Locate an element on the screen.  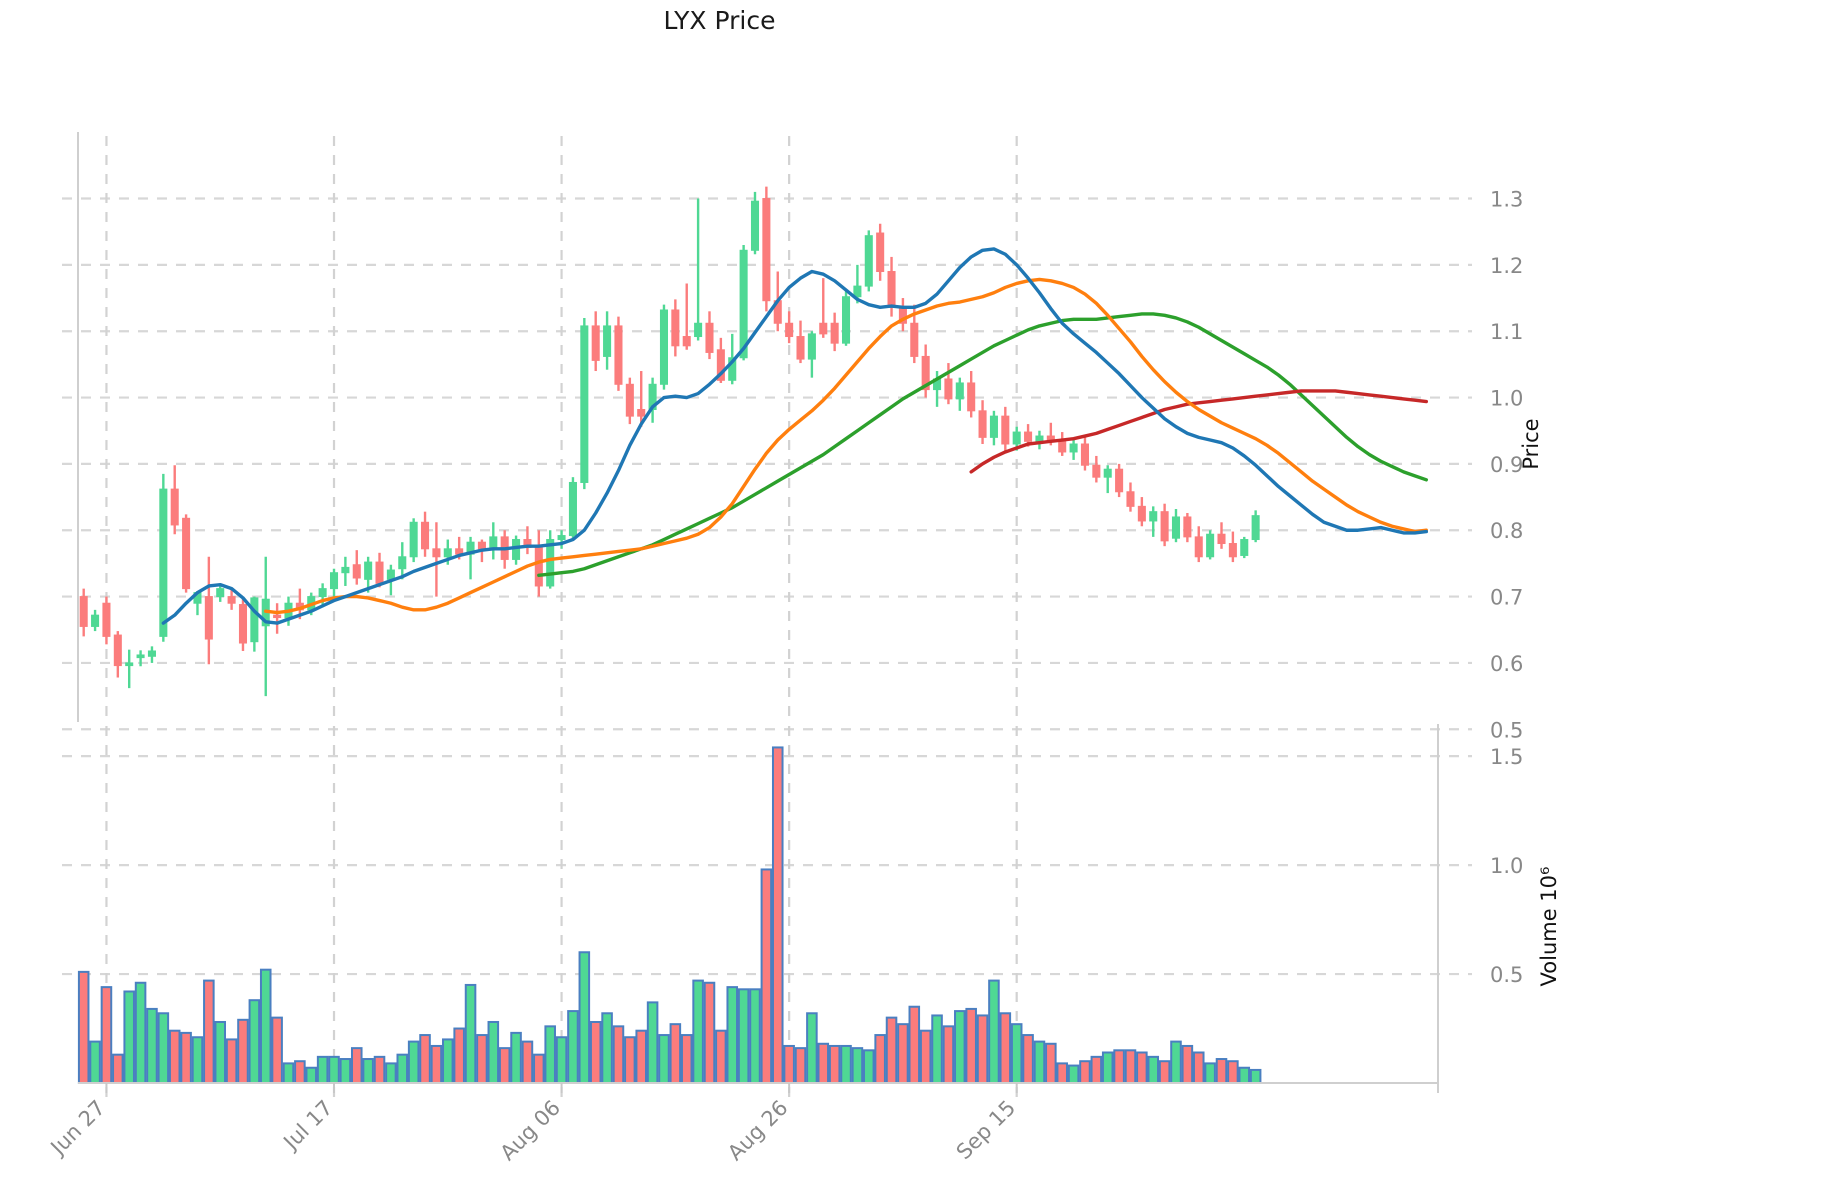
ma-line-red is located at coordinates (1199, 431).